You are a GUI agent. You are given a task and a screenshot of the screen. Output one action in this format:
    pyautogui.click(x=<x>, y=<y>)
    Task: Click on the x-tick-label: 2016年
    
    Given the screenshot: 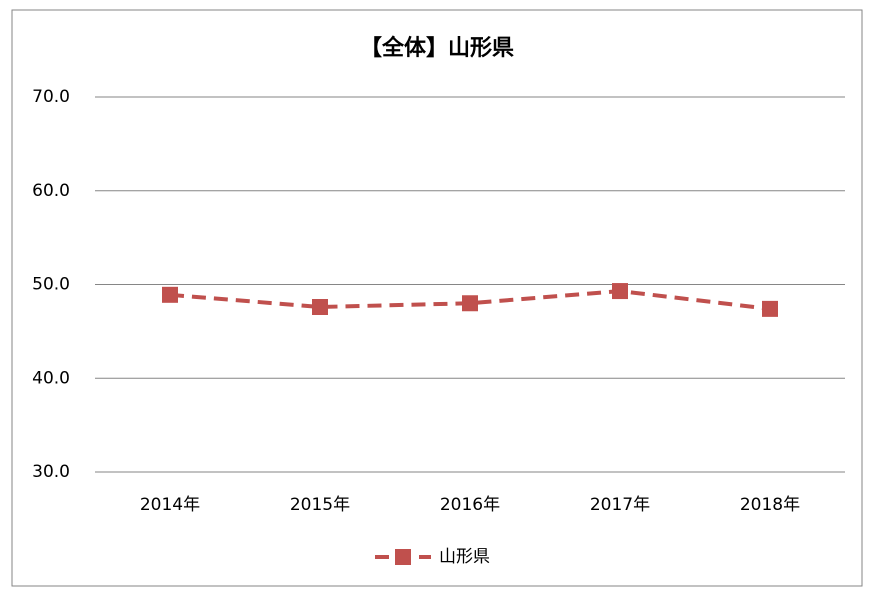 What is the action you would take?
    pyautogui.click(x=470, y=505)
    